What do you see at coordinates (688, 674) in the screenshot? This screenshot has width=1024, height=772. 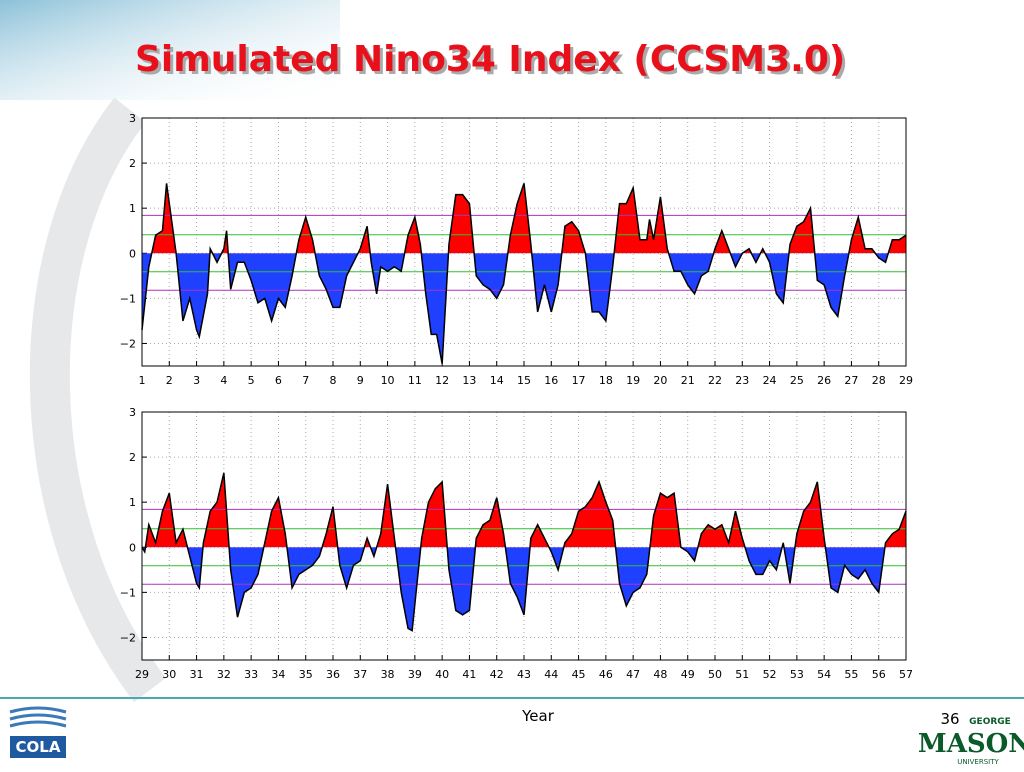 I see `x-tick-label: 49` at bounding box center [688, 674].